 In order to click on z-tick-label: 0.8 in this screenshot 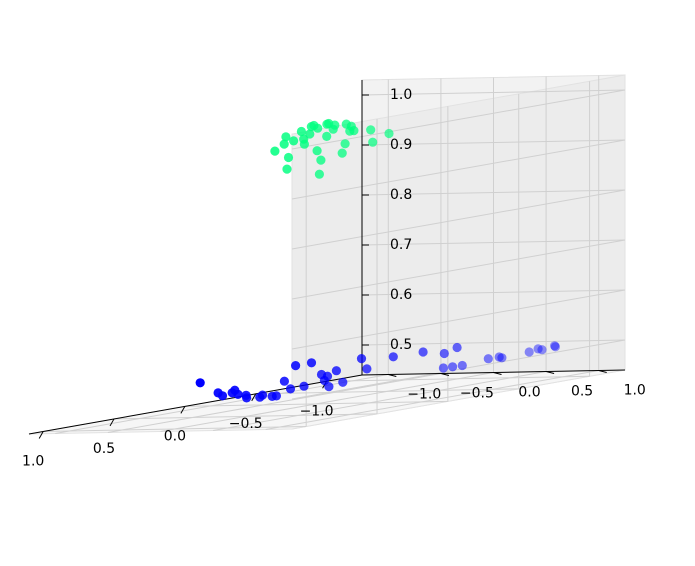, I will do `click(401, 195)`.